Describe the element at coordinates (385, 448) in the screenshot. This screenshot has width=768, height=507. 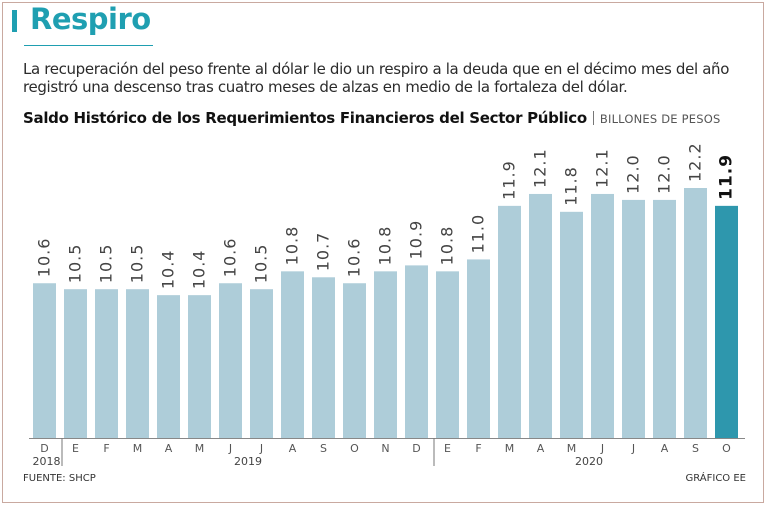
I see `x-tick-label: N` at that location.